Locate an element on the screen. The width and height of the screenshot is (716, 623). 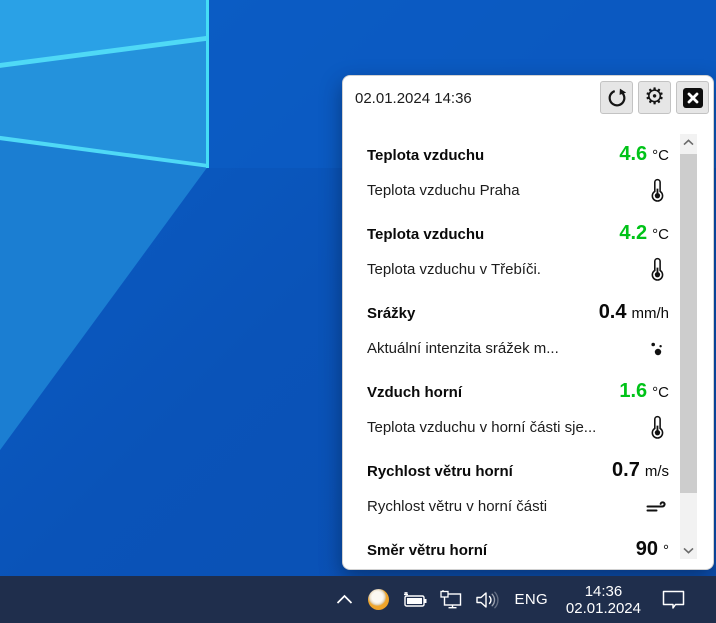
chevron-down-icon is located at coordinates (688, 550).